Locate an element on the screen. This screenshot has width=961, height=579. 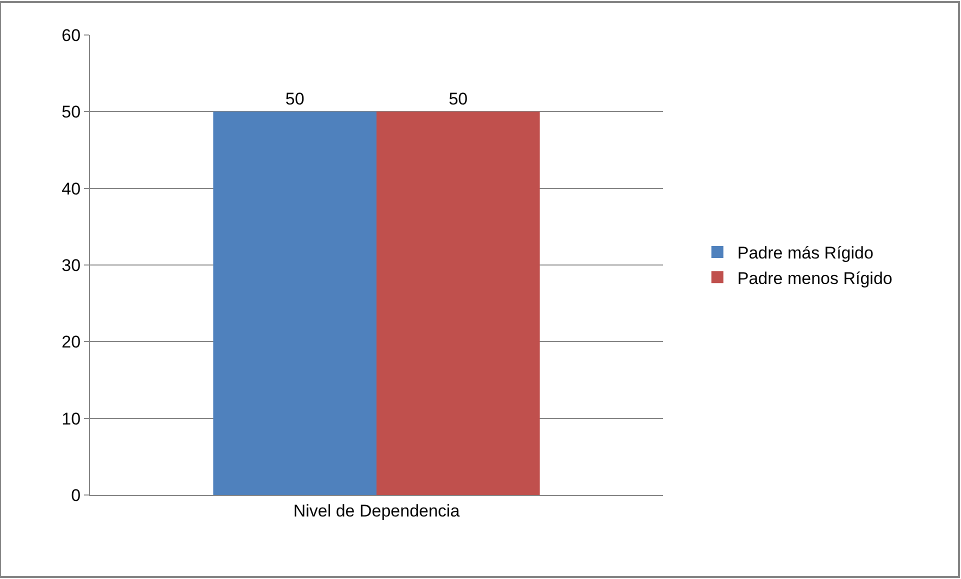
legend-label: Padre menos Rígido is located at coordinates (814, 278).